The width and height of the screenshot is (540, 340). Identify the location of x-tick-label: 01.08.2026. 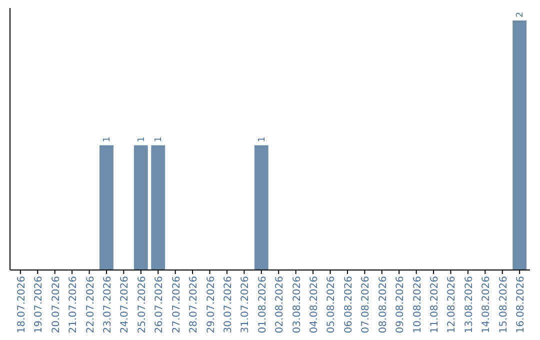
(262, 305).